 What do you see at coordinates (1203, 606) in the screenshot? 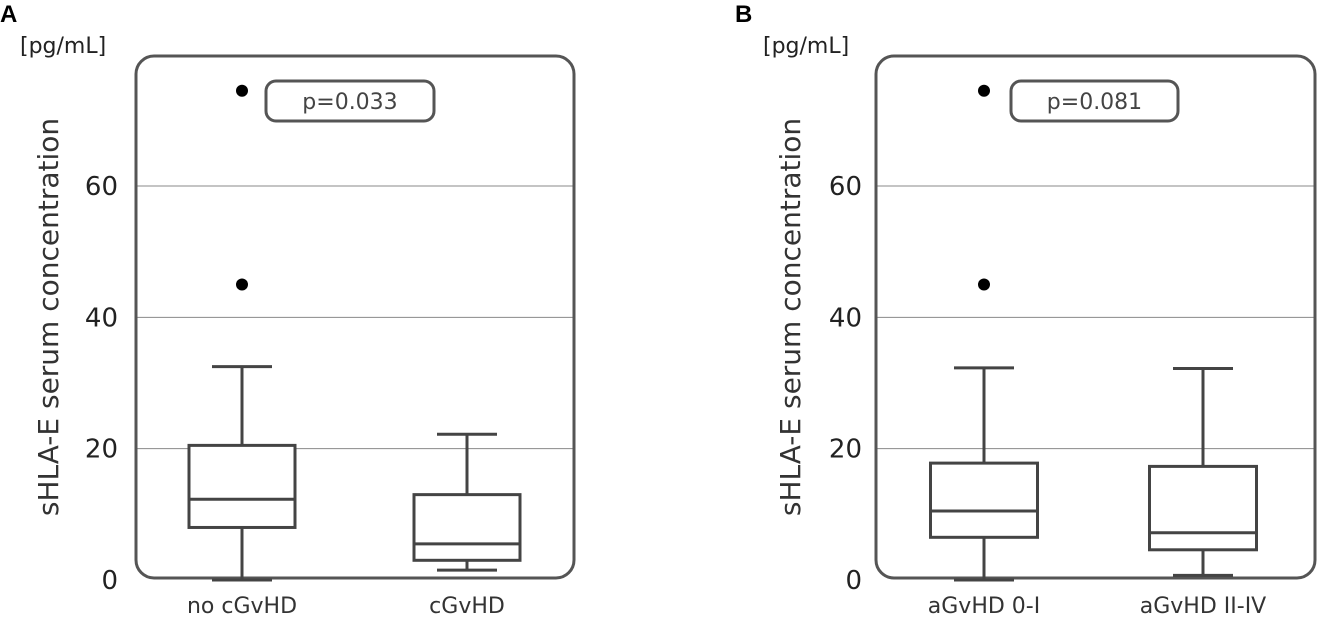
I see `category-label: aGvHD II-IV` at bounding box center [1203, 606].